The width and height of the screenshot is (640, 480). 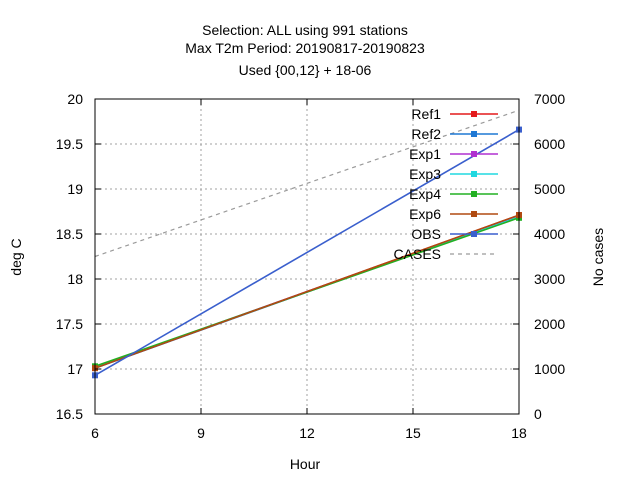 What do you see at coordinates (425, 194) in the screenshot?
I see `legend-label-exp4: Exp4` at bounding box center [425, 194].